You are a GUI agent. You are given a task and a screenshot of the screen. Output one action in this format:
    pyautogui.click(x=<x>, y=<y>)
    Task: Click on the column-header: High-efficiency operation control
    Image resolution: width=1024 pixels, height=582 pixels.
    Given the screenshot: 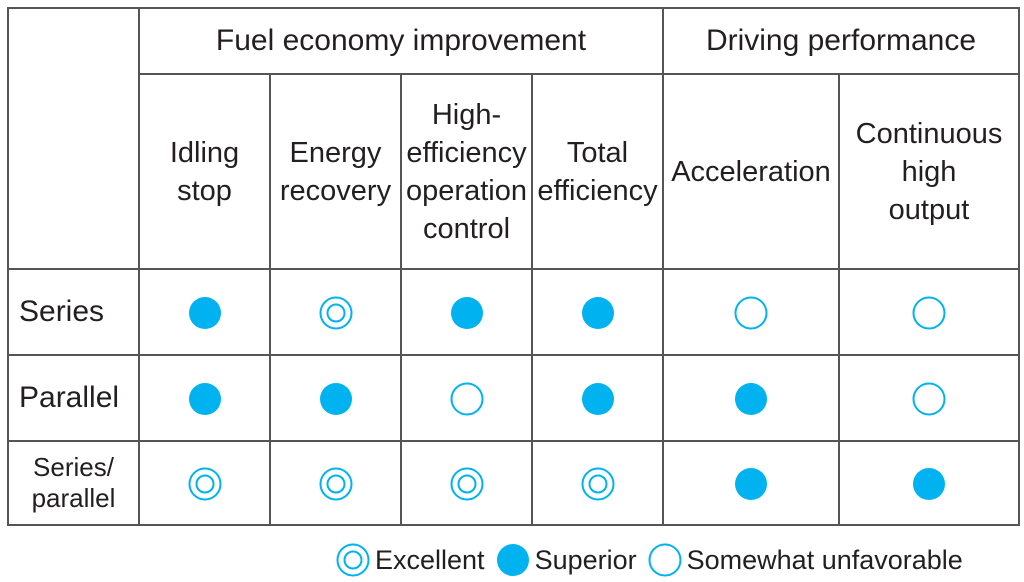 What is the action you would take?
    pyautogui.click(x=466, y=171)
    